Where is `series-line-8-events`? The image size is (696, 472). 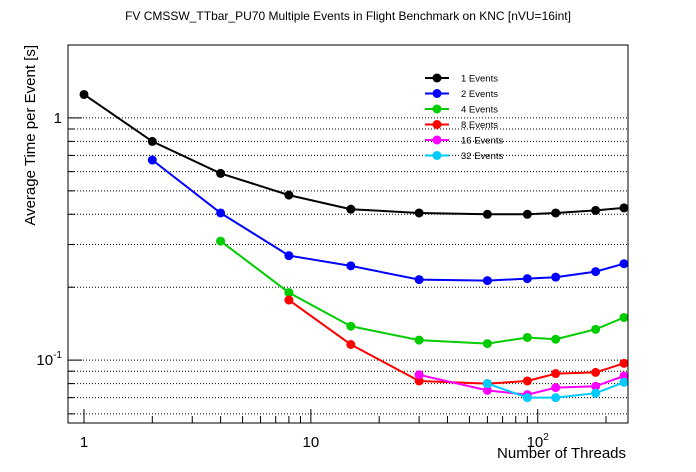 series-line-8-events is located at coordinates (456, 342).